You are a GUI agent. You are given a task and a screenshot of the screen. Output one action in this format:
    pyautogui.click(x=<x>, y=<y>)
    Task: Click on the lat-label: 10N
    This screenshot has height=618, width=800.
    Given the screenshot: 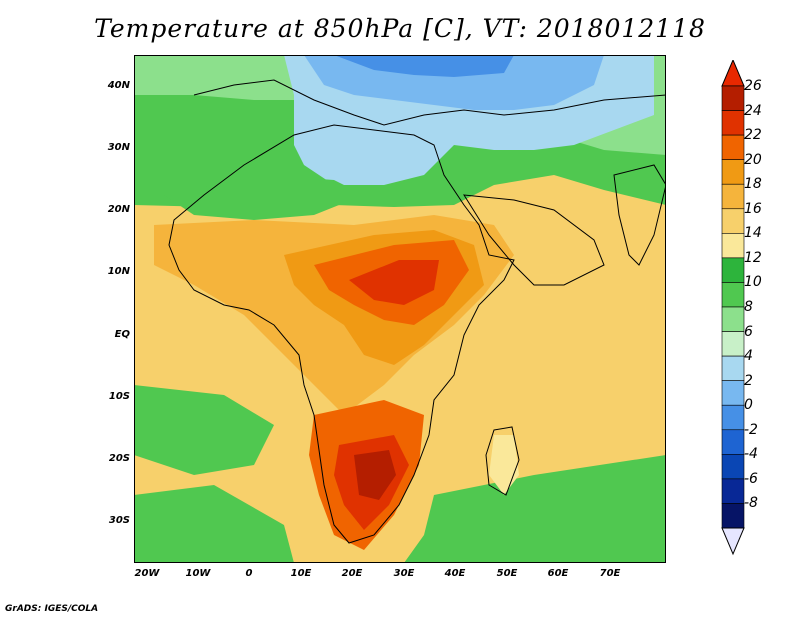 What is the action you would take?
    pyautogui.click(x=118, y=271)
    